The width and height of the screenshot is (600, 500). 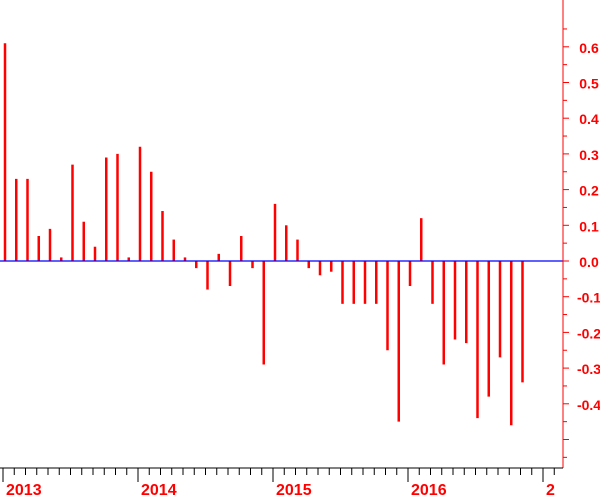 I want to click on y-tick-label: 0.3, so click(x=589, y=155).